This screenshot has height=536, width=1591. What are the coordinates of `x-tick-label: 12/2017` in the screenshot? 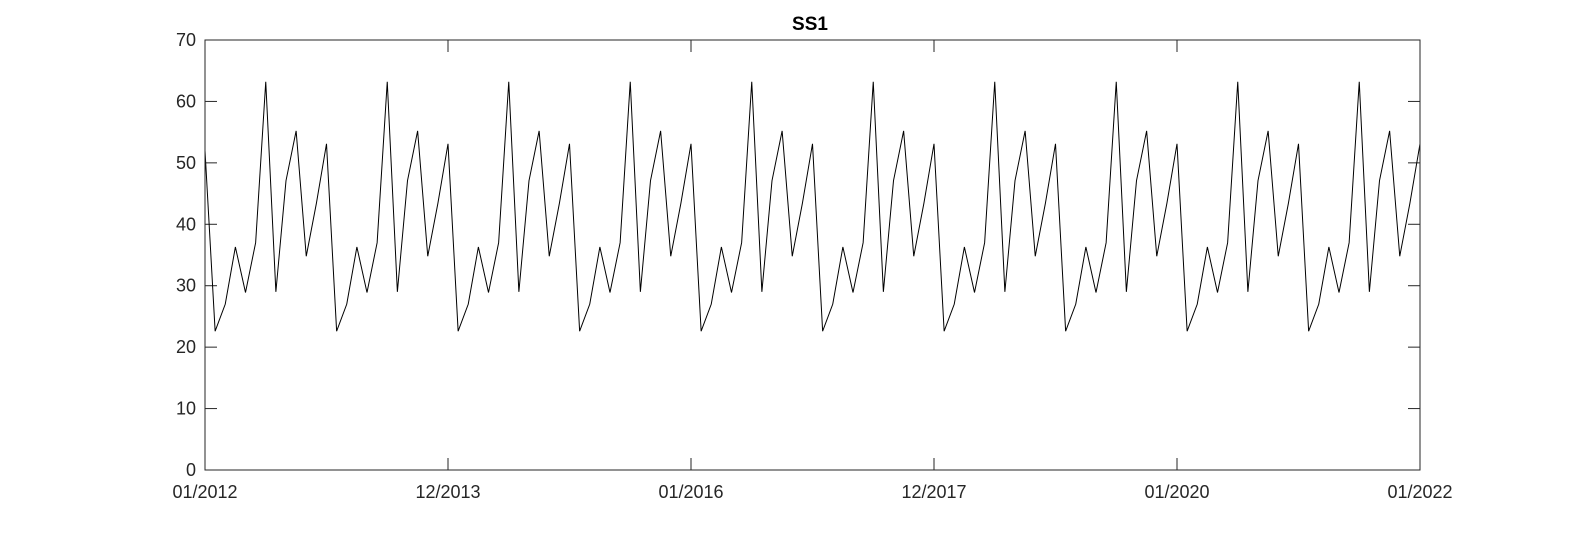 It's located at (933, 492).